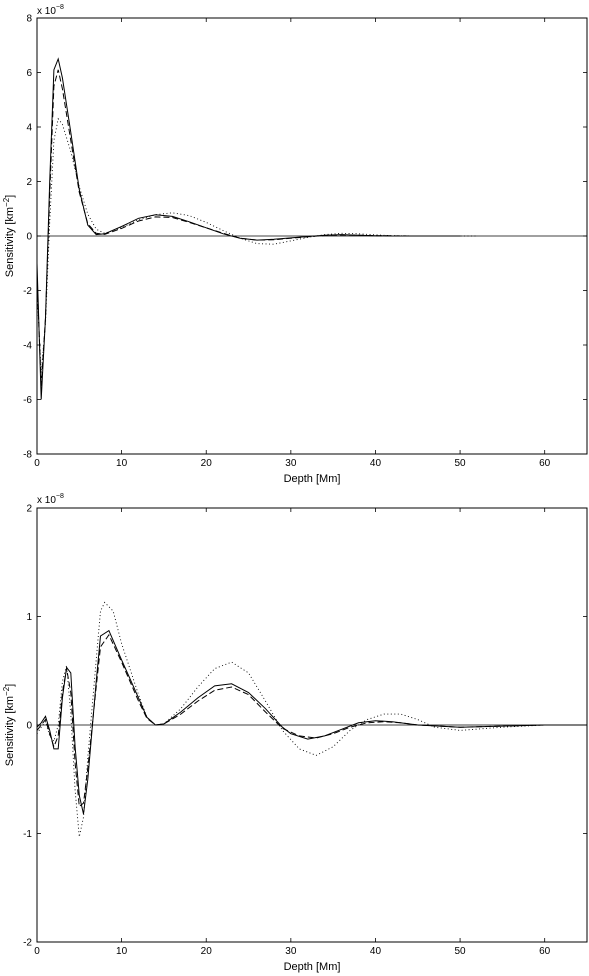 The image size is (589, 976). Describe the element at coordinates (27, 834) in the screenshot. I see `y-tick-label: -1` at that location.